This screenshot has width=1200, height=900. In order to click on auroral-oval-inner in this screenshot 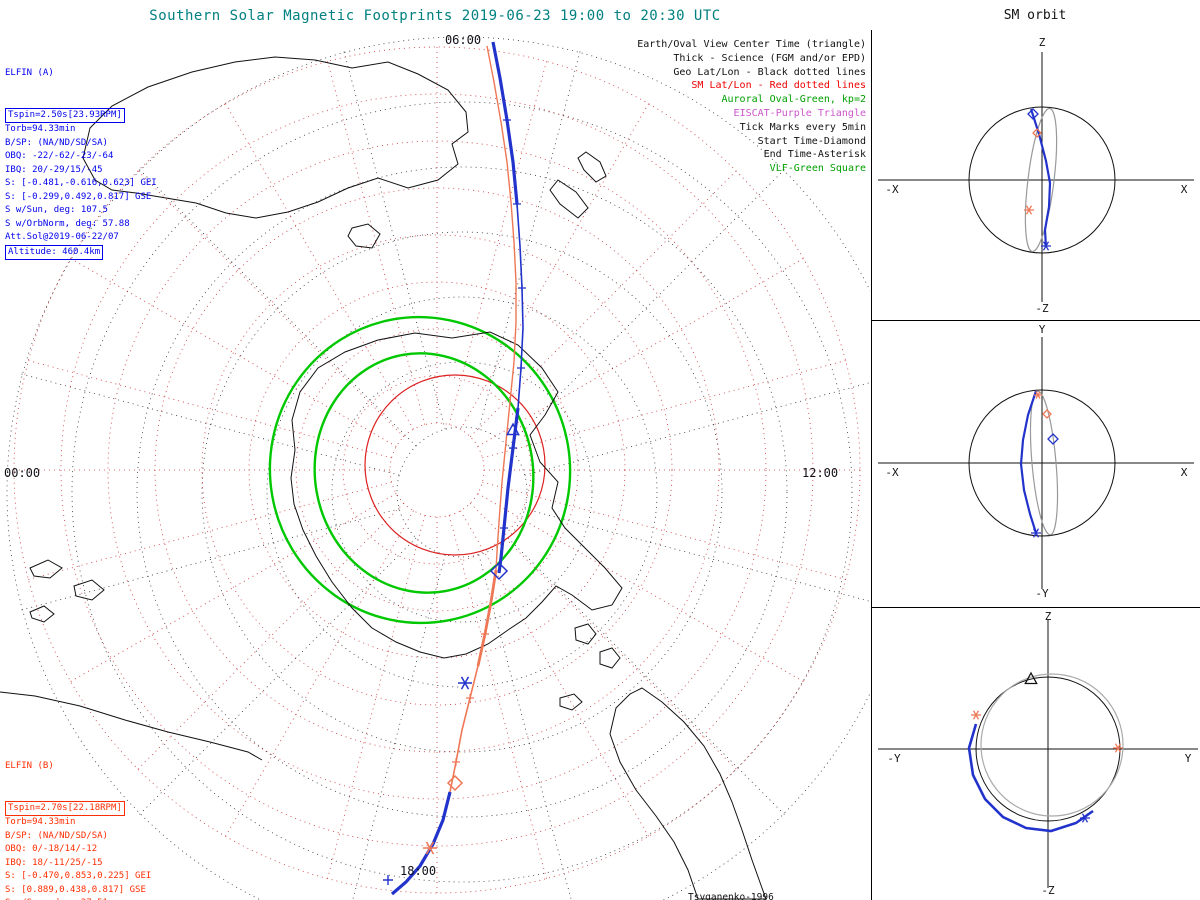, I will do `click(424, 473)`.